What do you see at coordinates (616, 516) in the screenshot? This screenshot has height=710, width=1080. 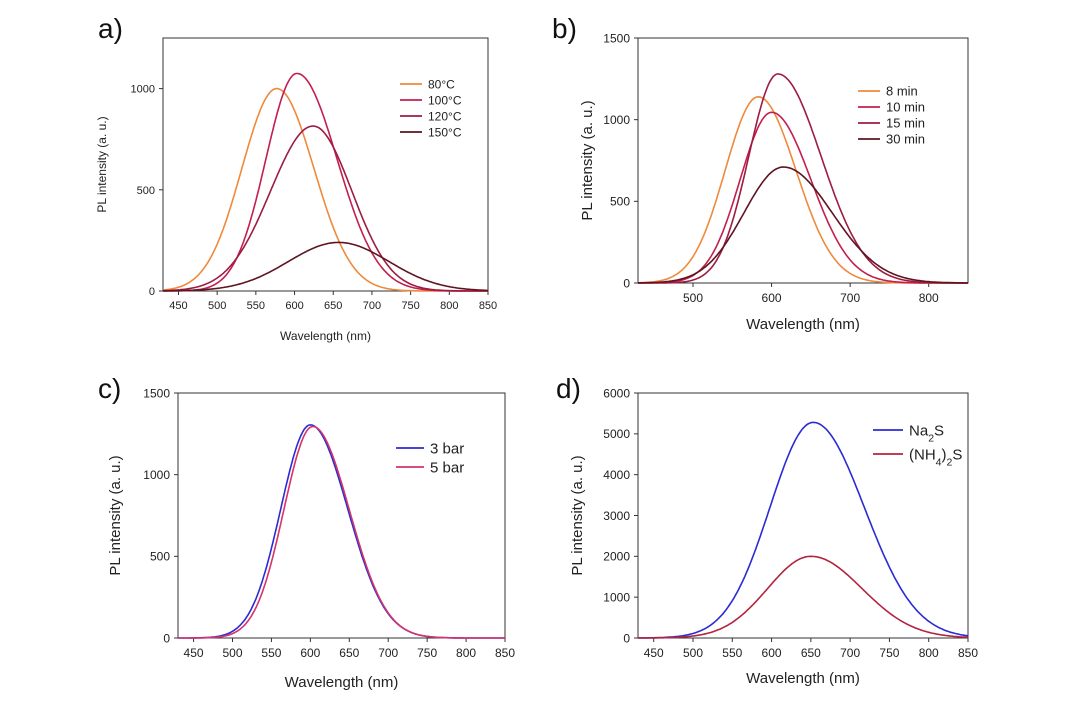 I see `y-tick-label: 3000` at bounding box center [616, 516].